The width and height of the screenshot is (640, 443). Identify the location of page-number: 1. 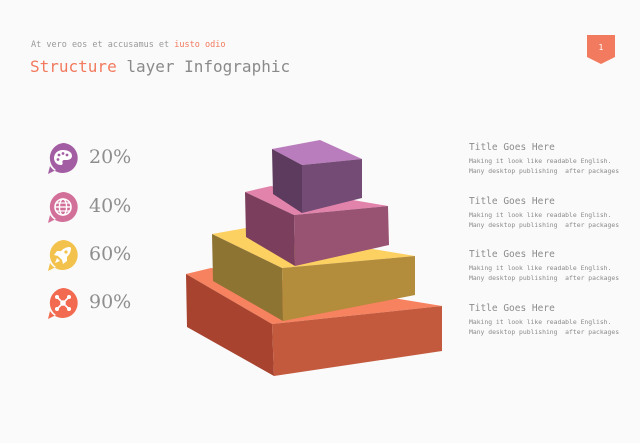
(601, 47).